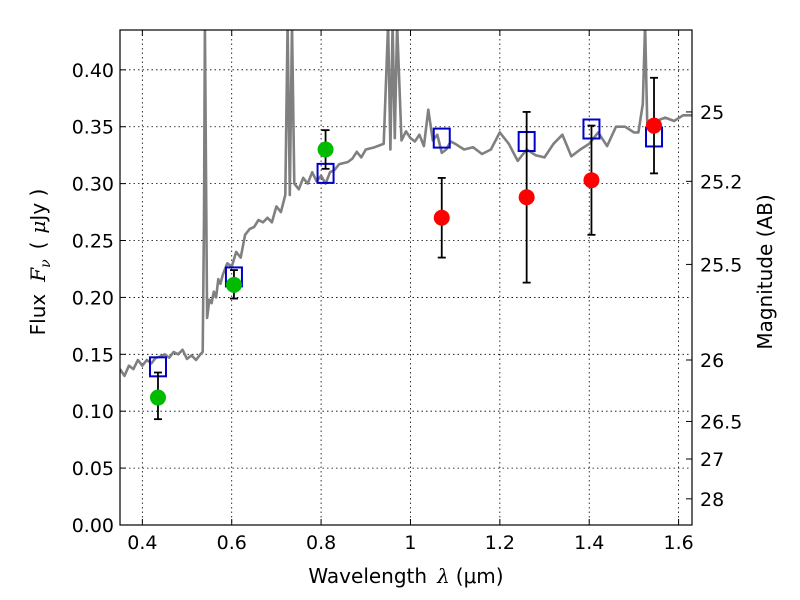 Image resolution: width=800 pixels, height=600 pixels. I want to click on x-tick-label: 1.2, so click(500, 543).